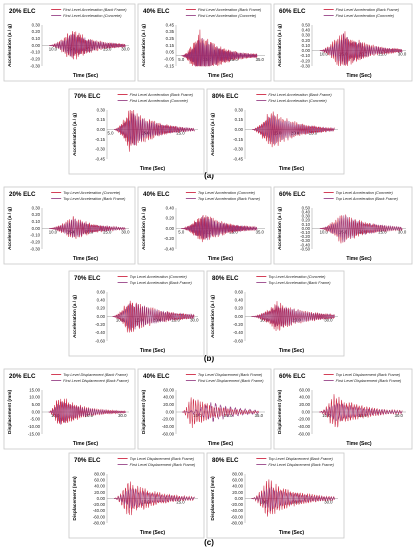 Image resolution: width=418 pixels, height=550 pixels. Describe the element at coordinates (96, 381) in the screenshot. I see `legend-label: First Level Displacement (Back Frame)` at that location.